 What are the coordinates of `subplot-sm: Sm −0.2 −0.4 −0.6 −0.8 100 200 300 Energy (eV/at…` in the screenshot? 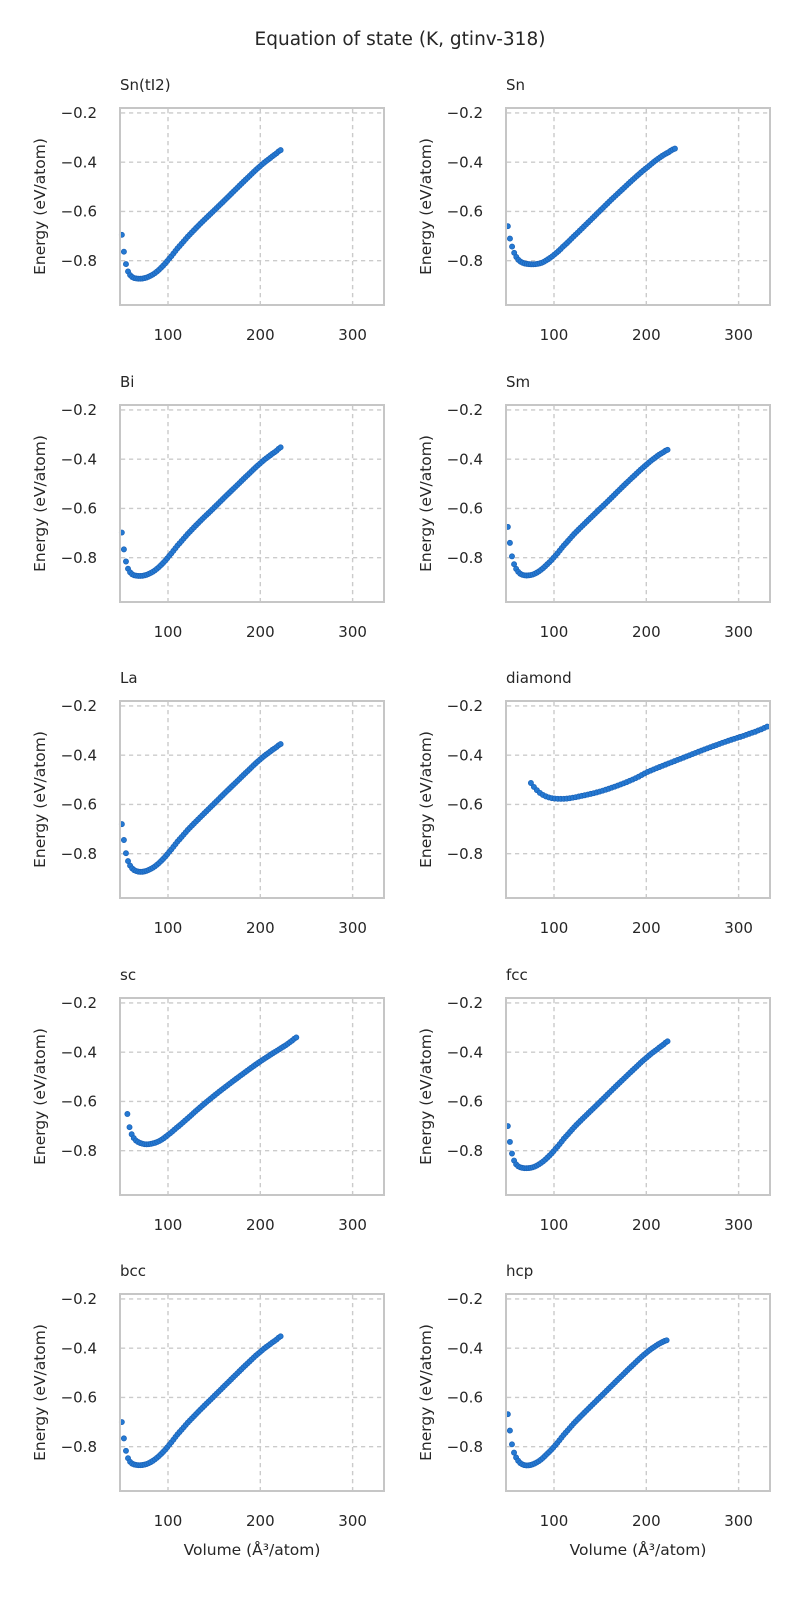 It's located at (594, 507).